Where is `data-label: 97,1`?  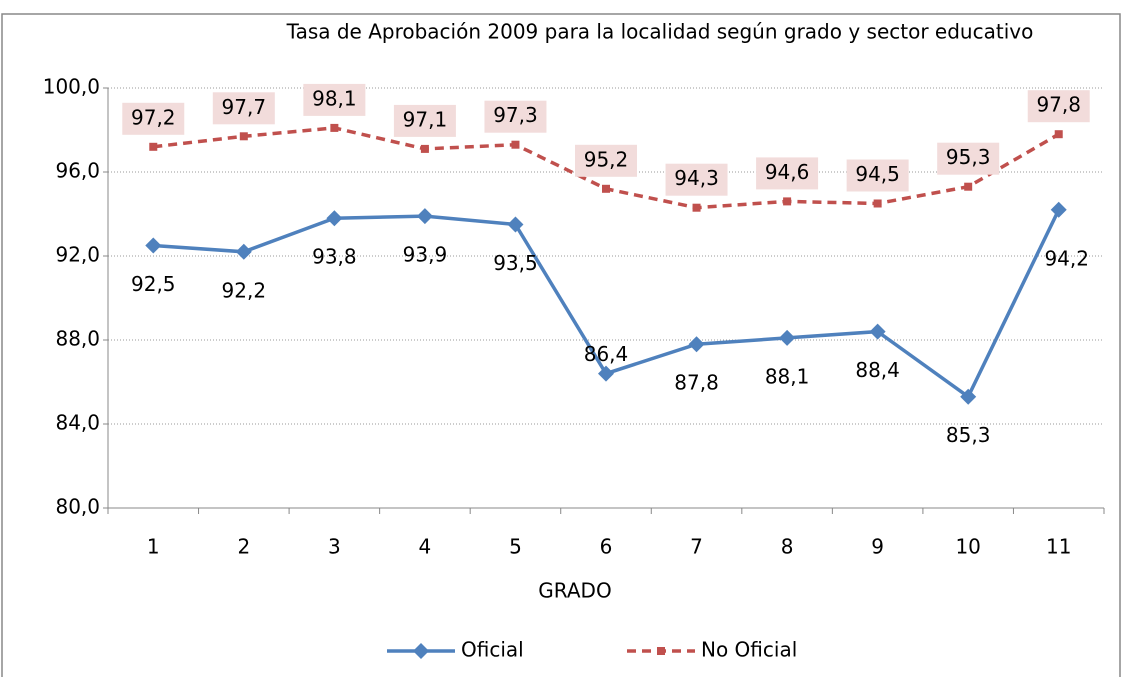
data-label: 97,1 is located at coordinates (425, 119).